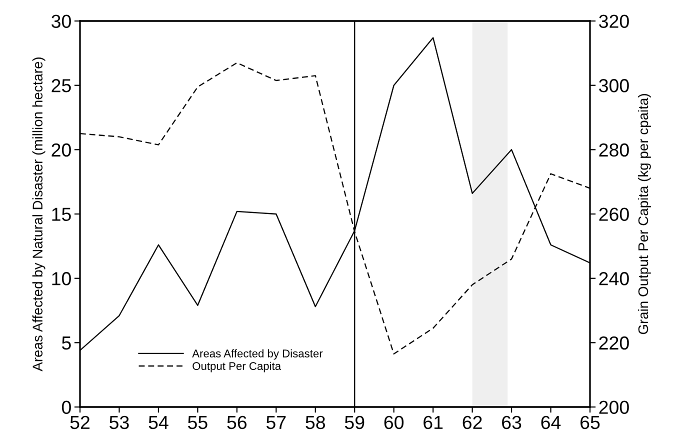 The width and height of the screenshot is (673, 448). Describe the element at coordinates (433, 423) in the screenshot. I see `x-tick-label: 61` at that location.